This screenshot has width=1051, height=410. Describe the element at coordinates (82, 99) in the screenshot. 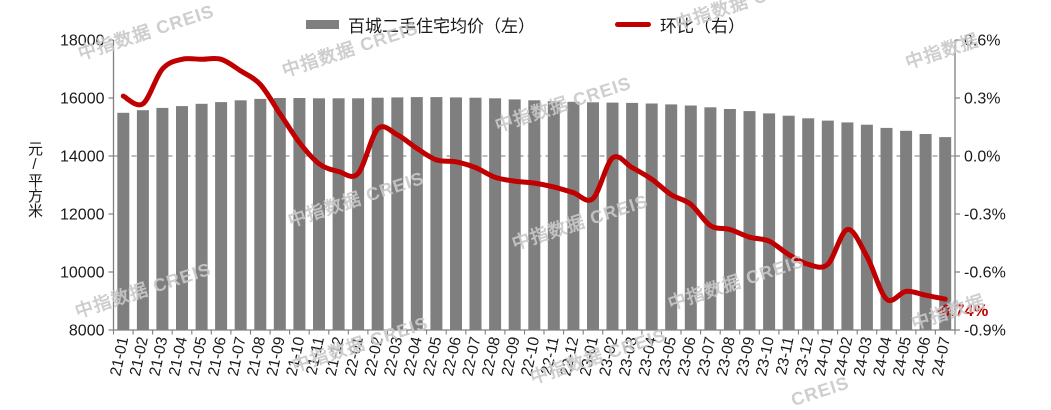

I see `left-tick-label: 16000` at that location.